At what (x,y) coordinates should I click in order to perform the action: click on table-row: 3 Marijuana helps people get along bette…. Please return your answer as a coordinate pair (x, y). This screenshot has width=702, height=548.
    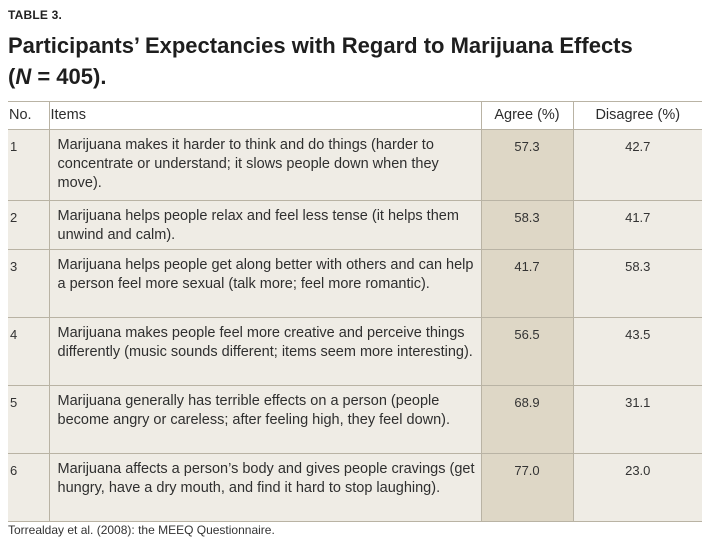
    Looking at the image, I should click on (355, 283).